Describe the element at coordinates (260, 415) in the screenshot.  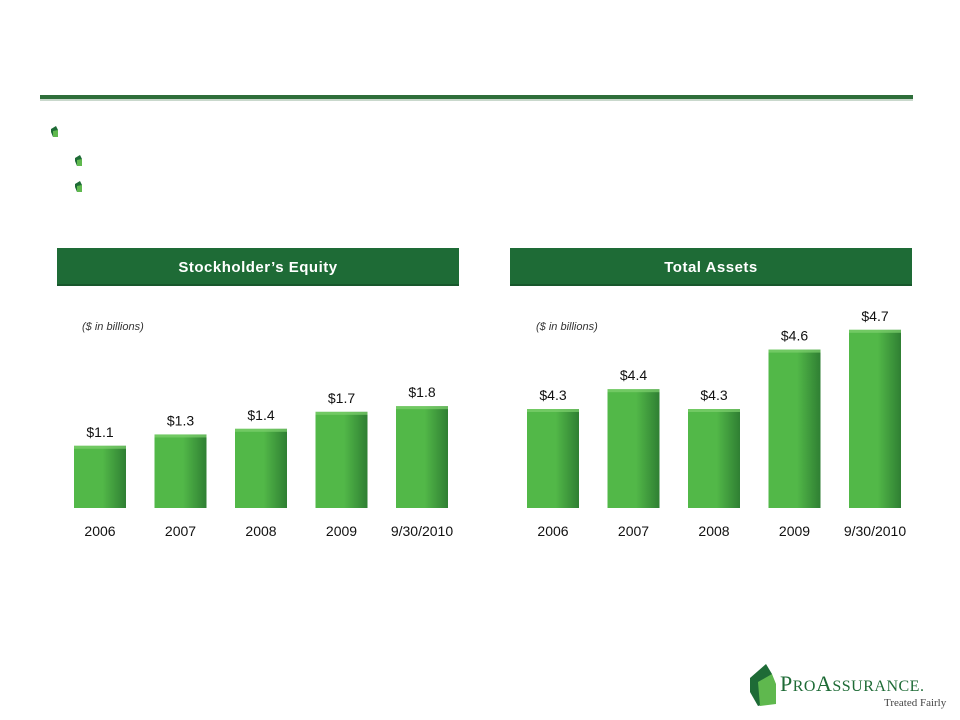
I see `bar-value-label: $1.4` at that location.